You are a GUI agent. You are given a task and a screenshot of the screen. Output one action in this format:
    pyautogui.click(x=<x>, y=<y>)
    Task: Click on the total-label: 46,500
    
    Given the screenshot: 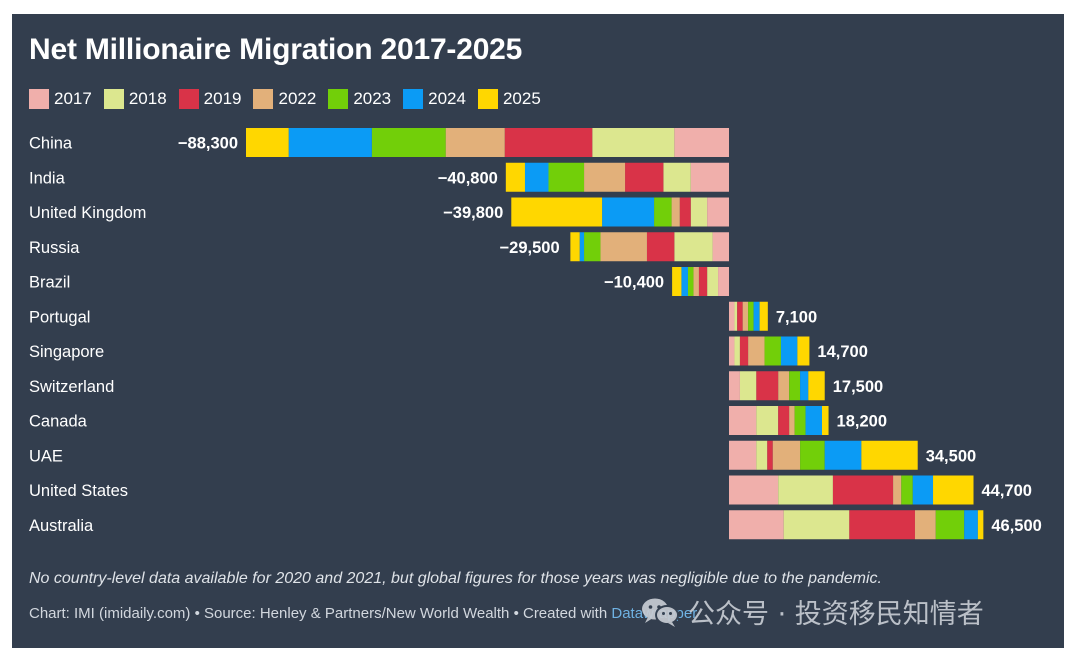 What is the action you would take?
    pyautogui.click(x=1016, y=526)
    